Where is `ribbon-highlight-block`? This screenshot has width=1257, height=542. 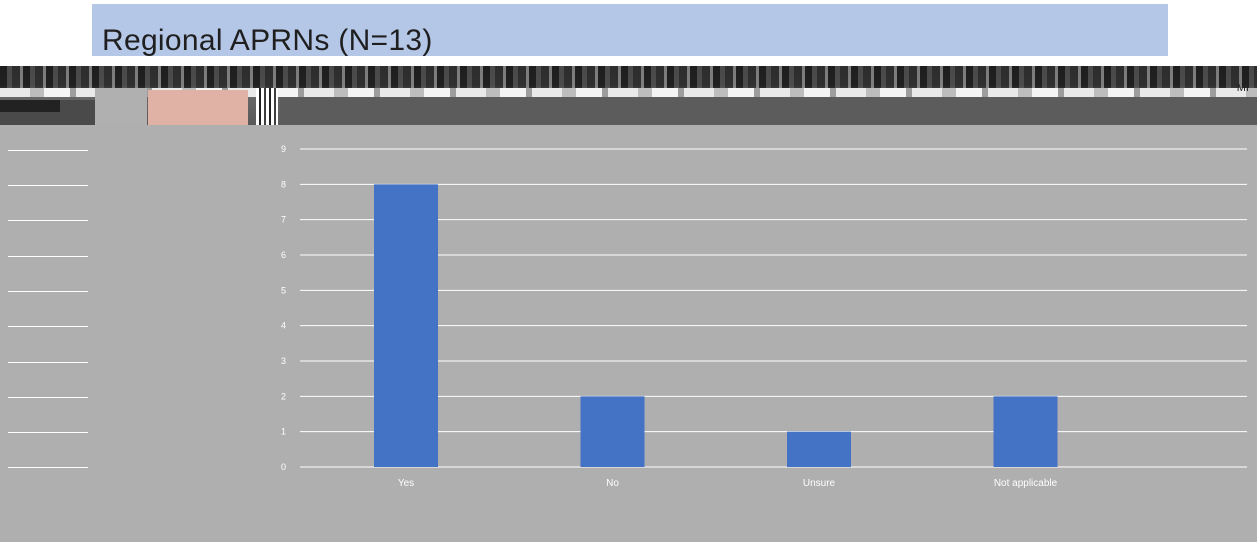
ribbon-highlight-block is located at coordinates (198, 107).